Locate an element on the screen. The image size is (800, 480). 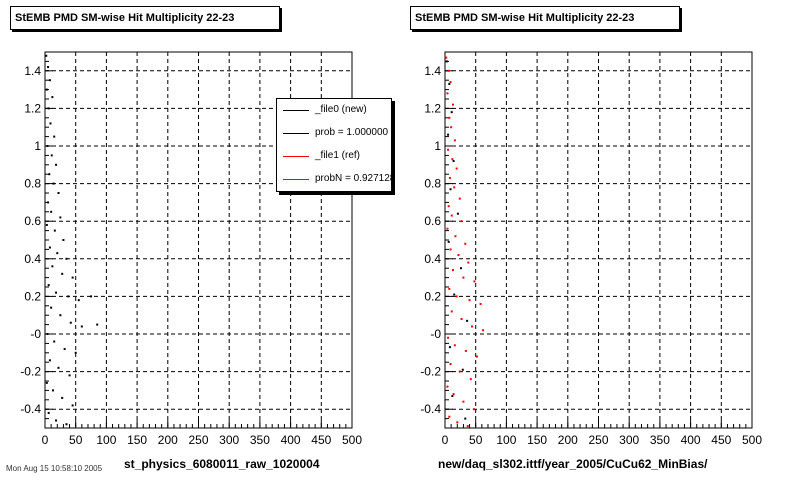
panel-1-xtick-label-3: 150 is located at coordinates (137, 440).